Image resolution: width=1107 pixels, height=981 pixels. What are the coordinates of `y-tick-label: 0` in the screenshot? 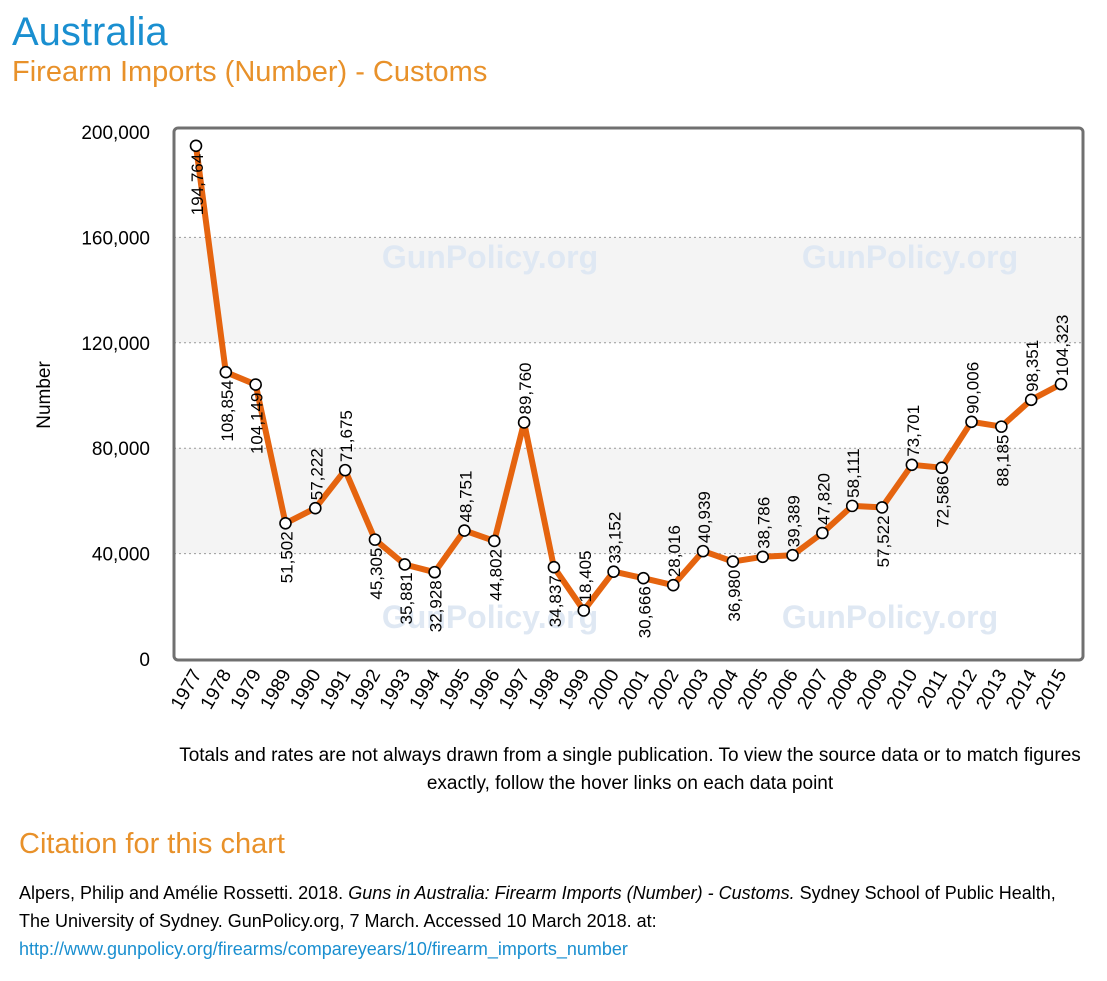 It's located at (144, 660).